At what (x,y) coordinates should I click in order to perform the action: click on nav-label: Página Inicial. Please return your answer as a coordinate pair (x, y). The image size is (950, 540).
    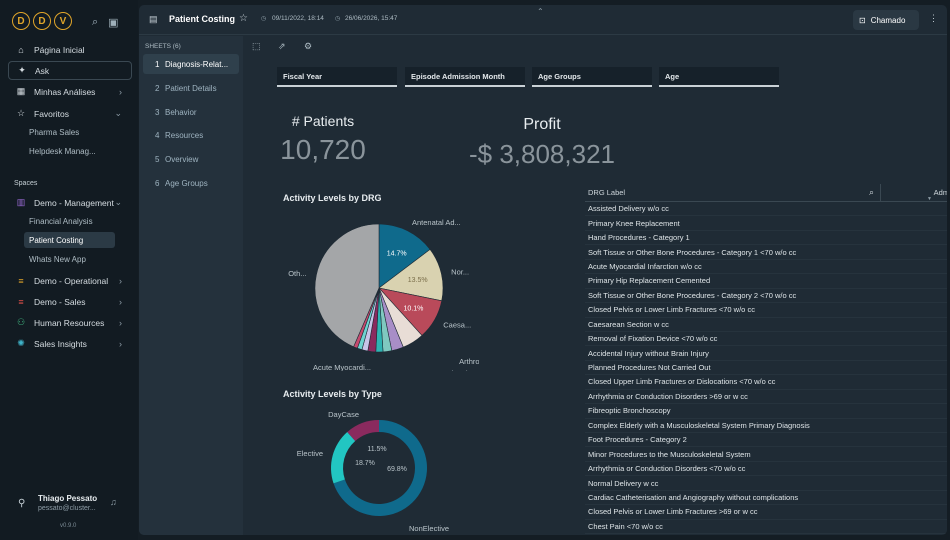
    Looking at the image, I should click on (59, 49).